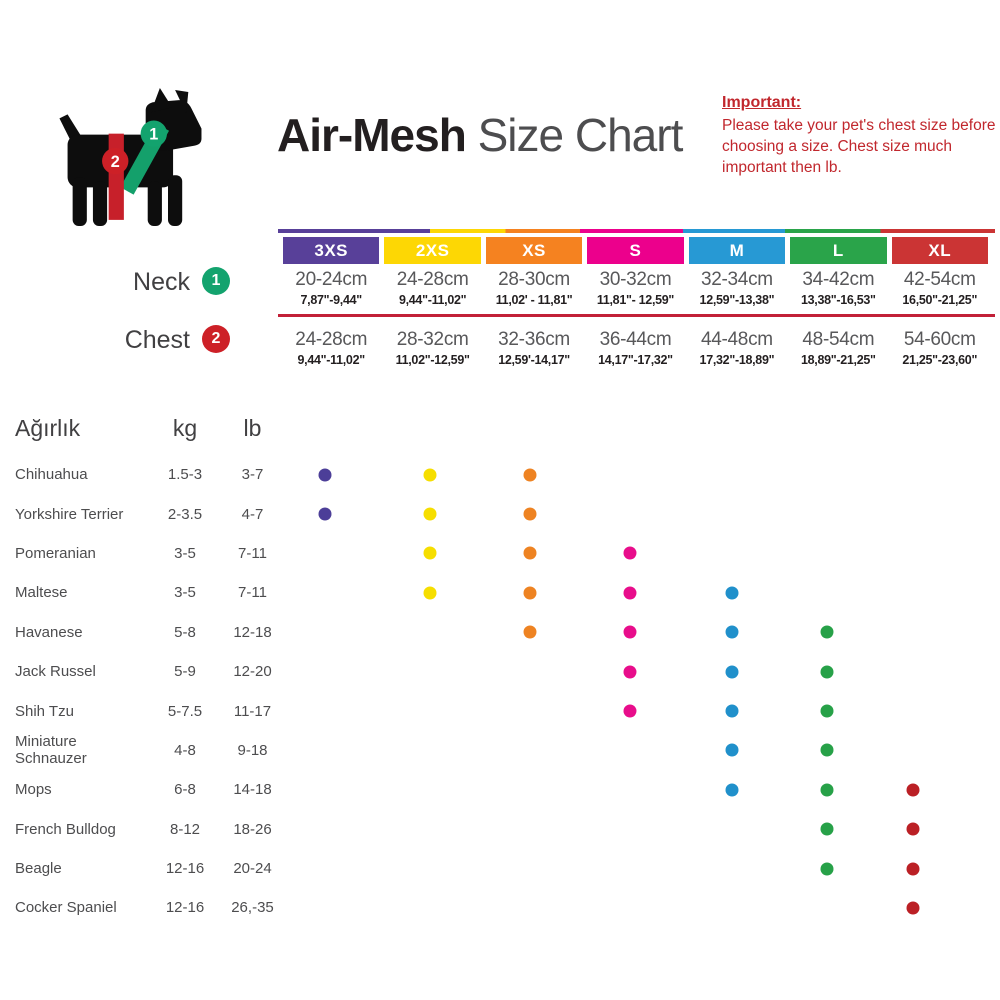  I want to click on breed-kg: 5-9, so click(185, 672).